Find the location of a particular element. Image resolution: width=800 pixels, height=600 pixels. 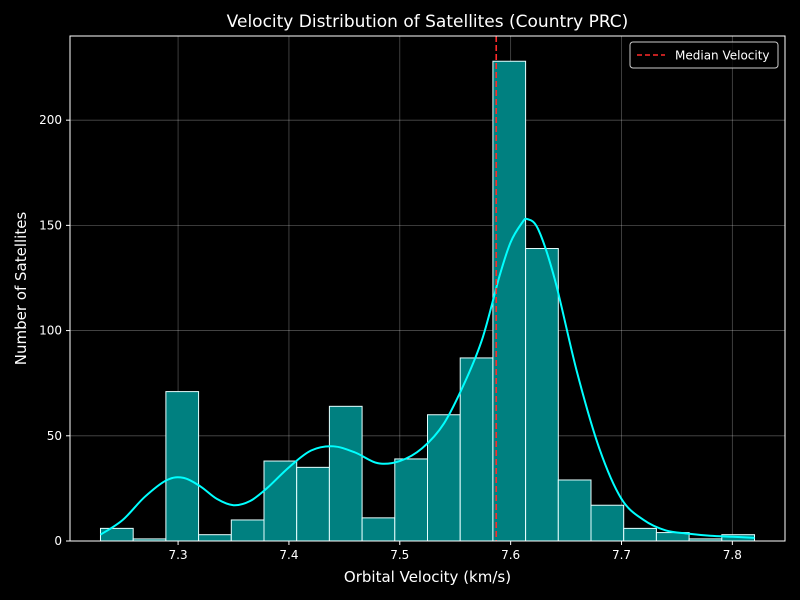

legend: Median Velocity is located at coordinates (704, 55).